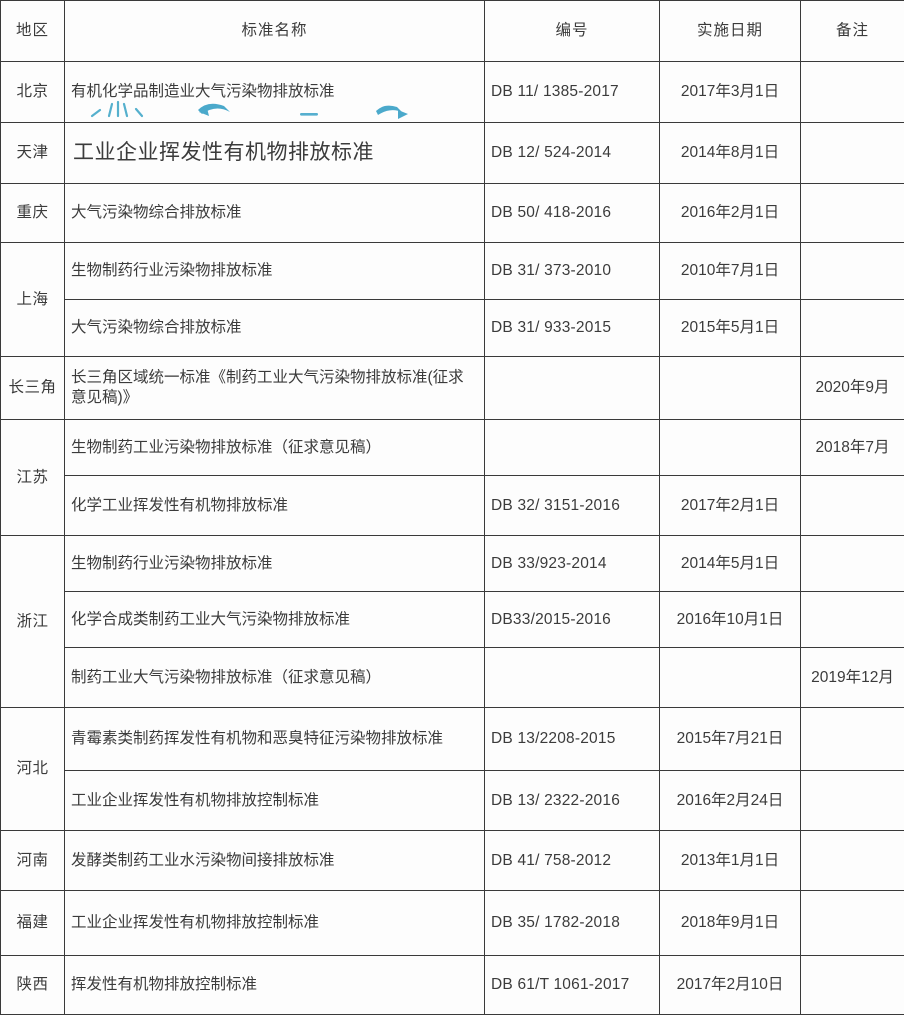 This screenshot has height=1021, width=904. What do you see at coordinates (32, 860) in the screenshot?
I see `cell-region: 河南` at bounding box center [32, 860].